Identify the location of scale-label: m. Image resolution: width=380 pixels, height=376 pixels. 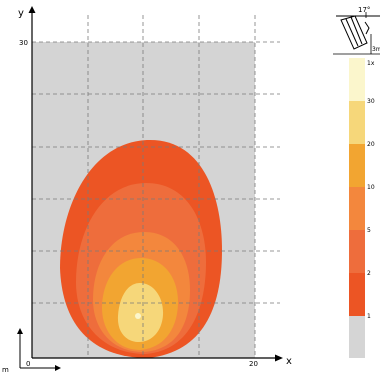
(5, 369).